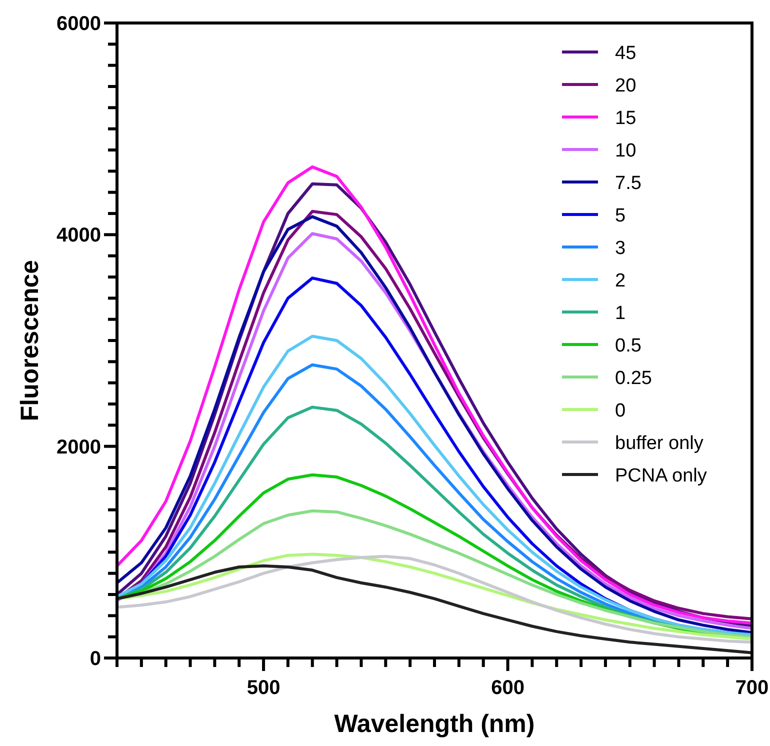  I want to click on legend-label: 5, so click(620, 216).